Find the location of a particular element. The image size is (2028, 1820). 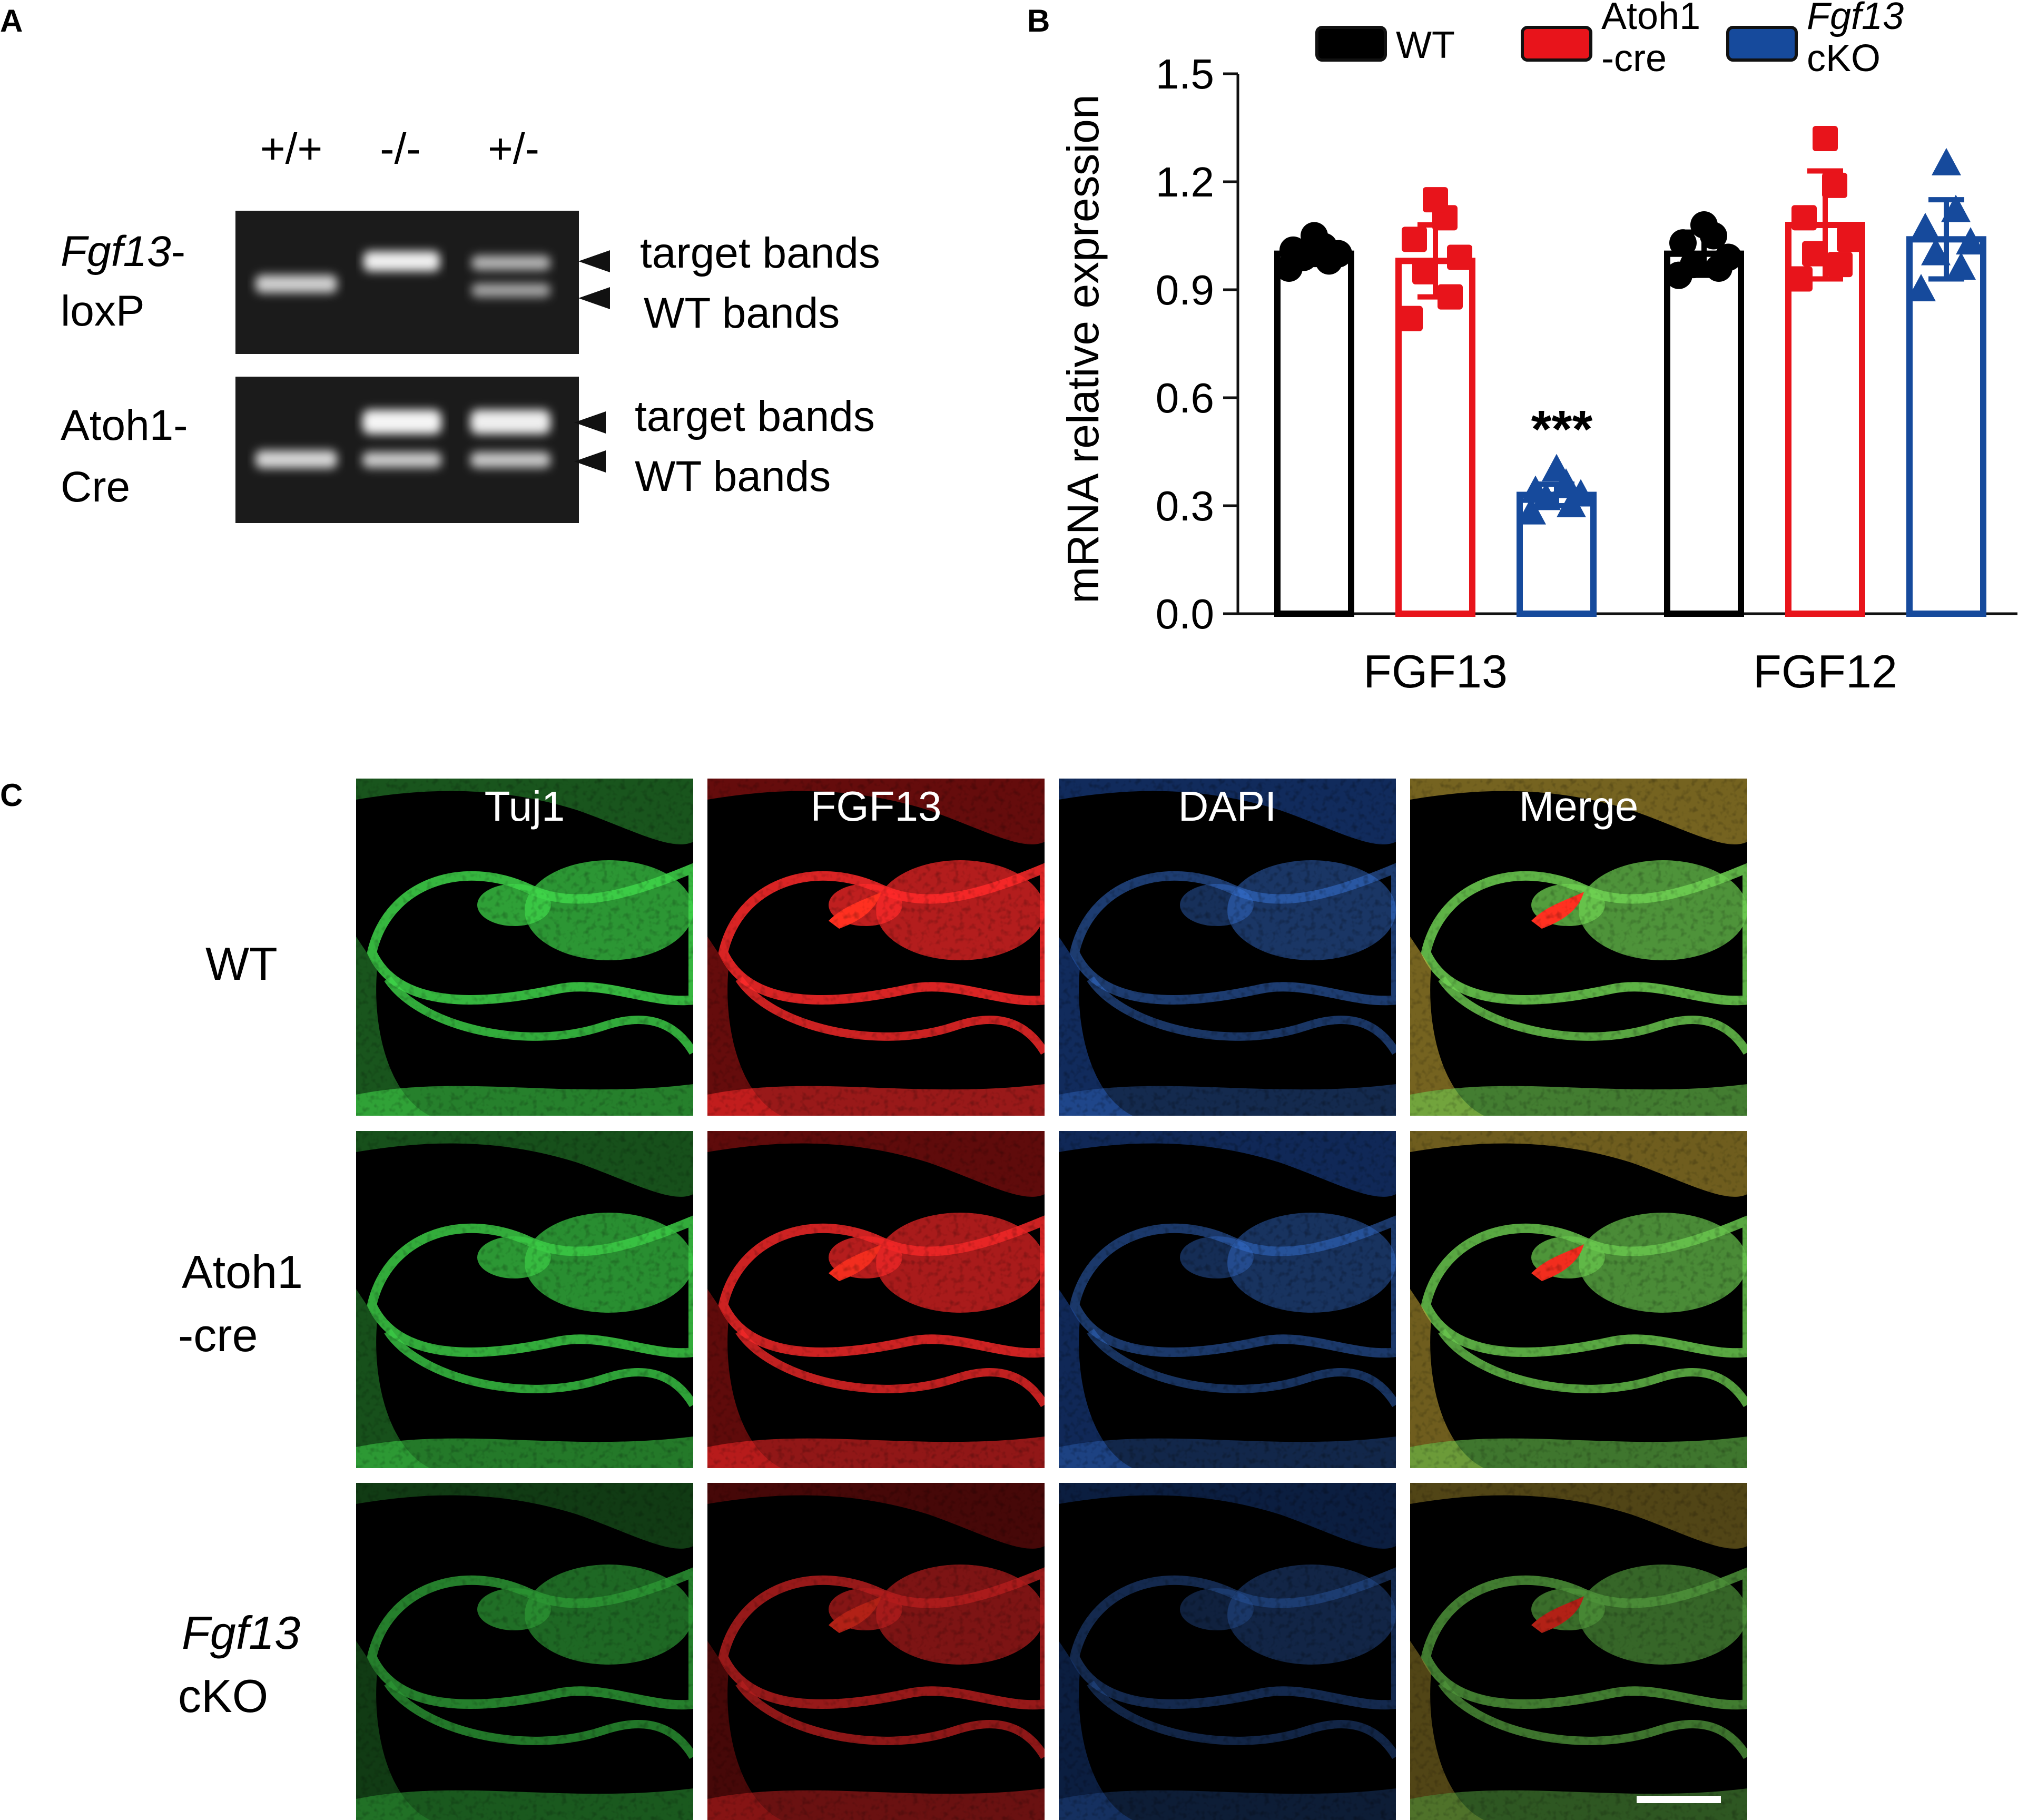

legend-label: Fgf13 is located at coordinates (1855, 19).